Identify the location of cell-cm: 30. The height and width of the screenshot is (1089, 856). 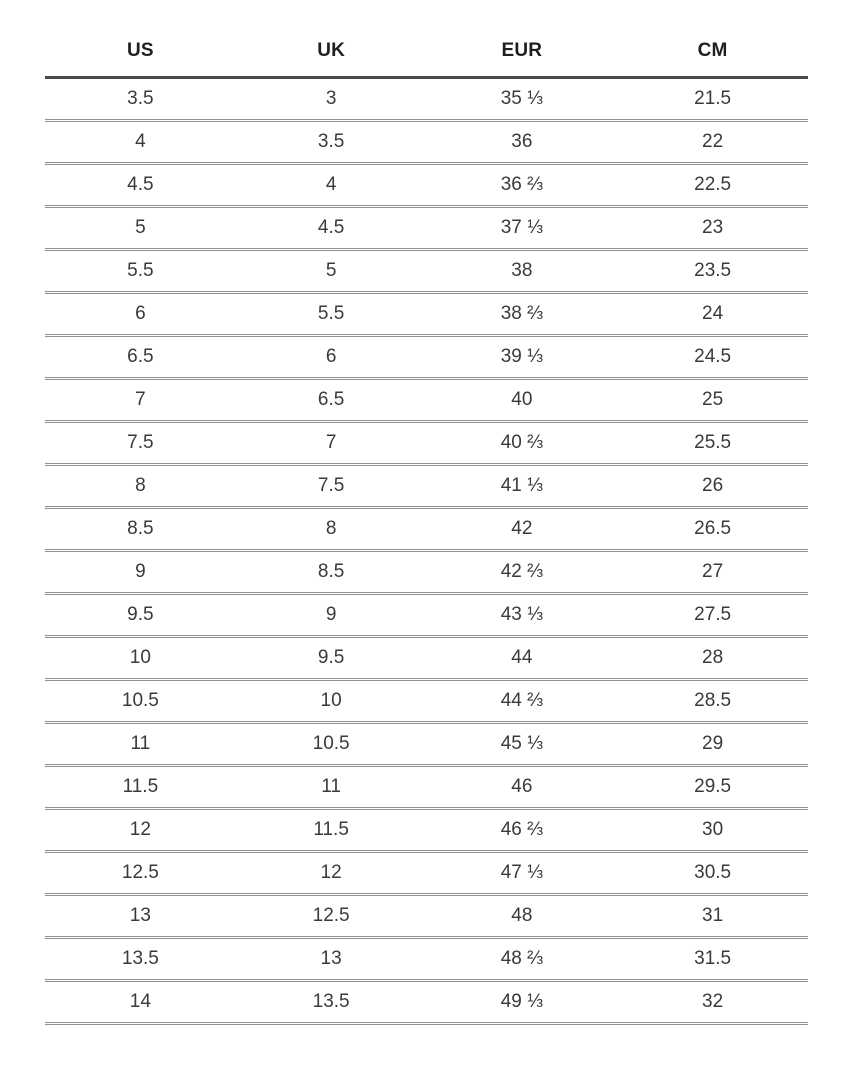
(712, 830).